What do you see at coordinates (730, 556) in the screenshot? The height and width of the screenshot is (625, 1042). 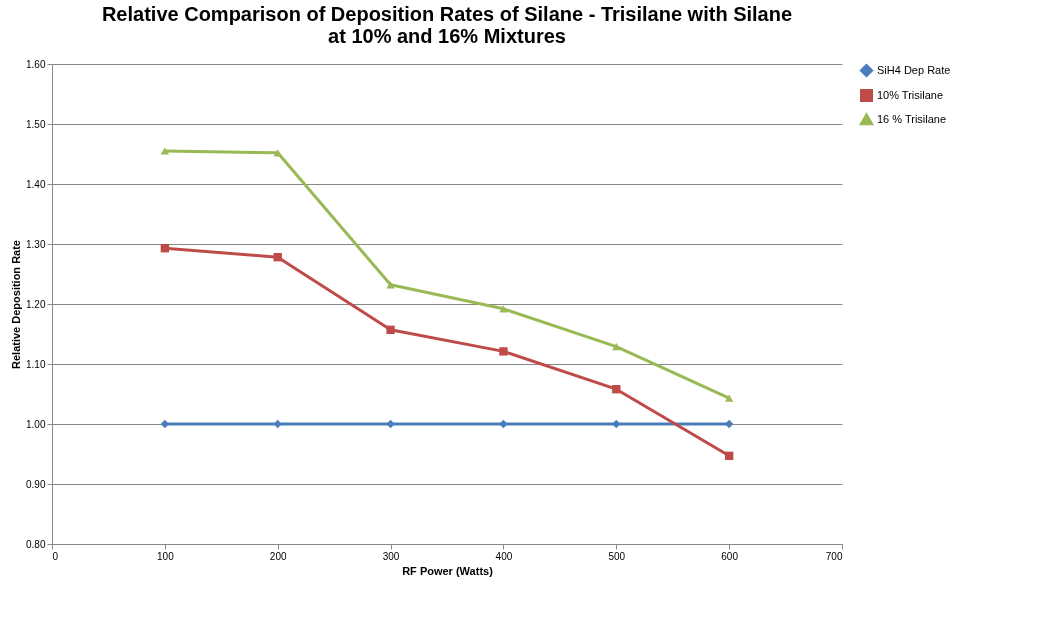 I see `x-tick-label: 600` at bounding box center [730, 556].